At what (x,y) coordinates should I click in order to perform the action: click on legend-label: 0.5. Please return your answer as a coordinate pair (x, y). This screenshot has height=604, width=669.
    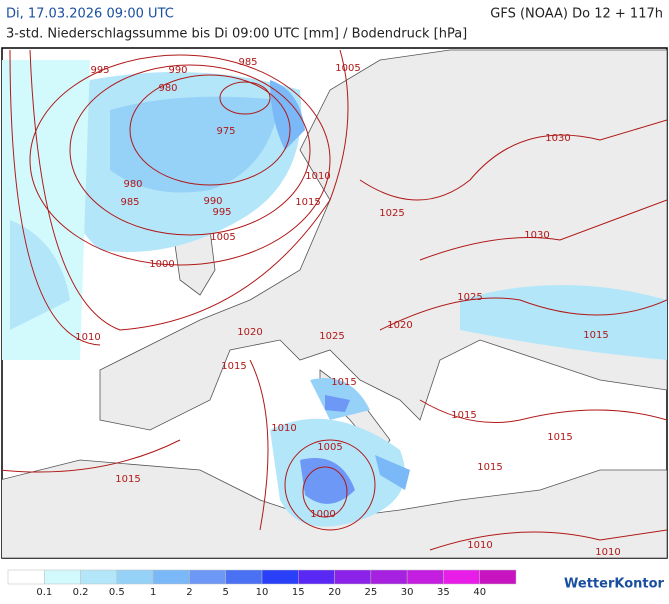
    Looking at the image, I should click on (117, 592).